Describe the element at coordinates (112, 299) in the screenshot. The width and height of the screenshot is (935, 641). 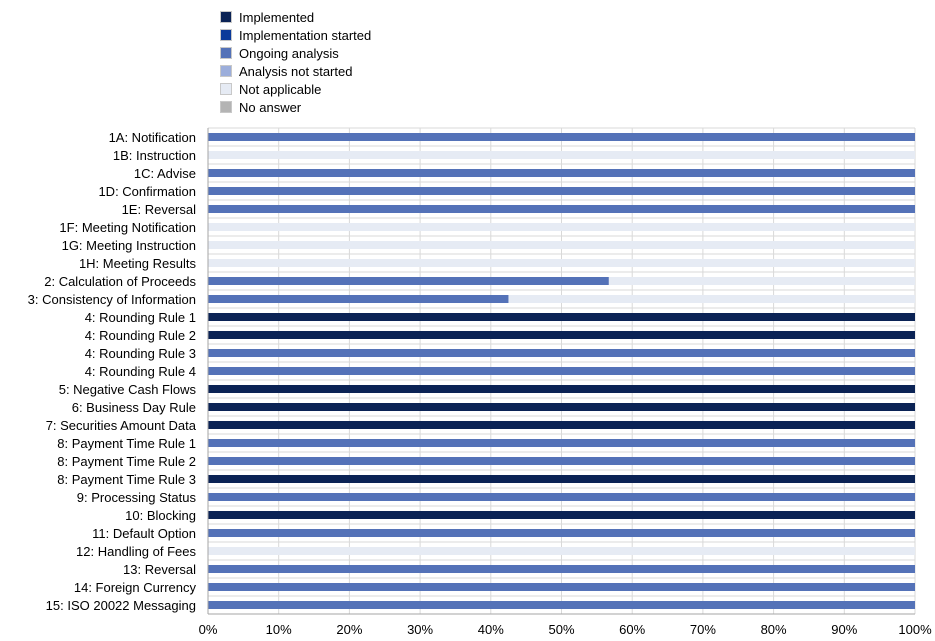
I see `y-category-label: 3: Consistency of Information` at that location.